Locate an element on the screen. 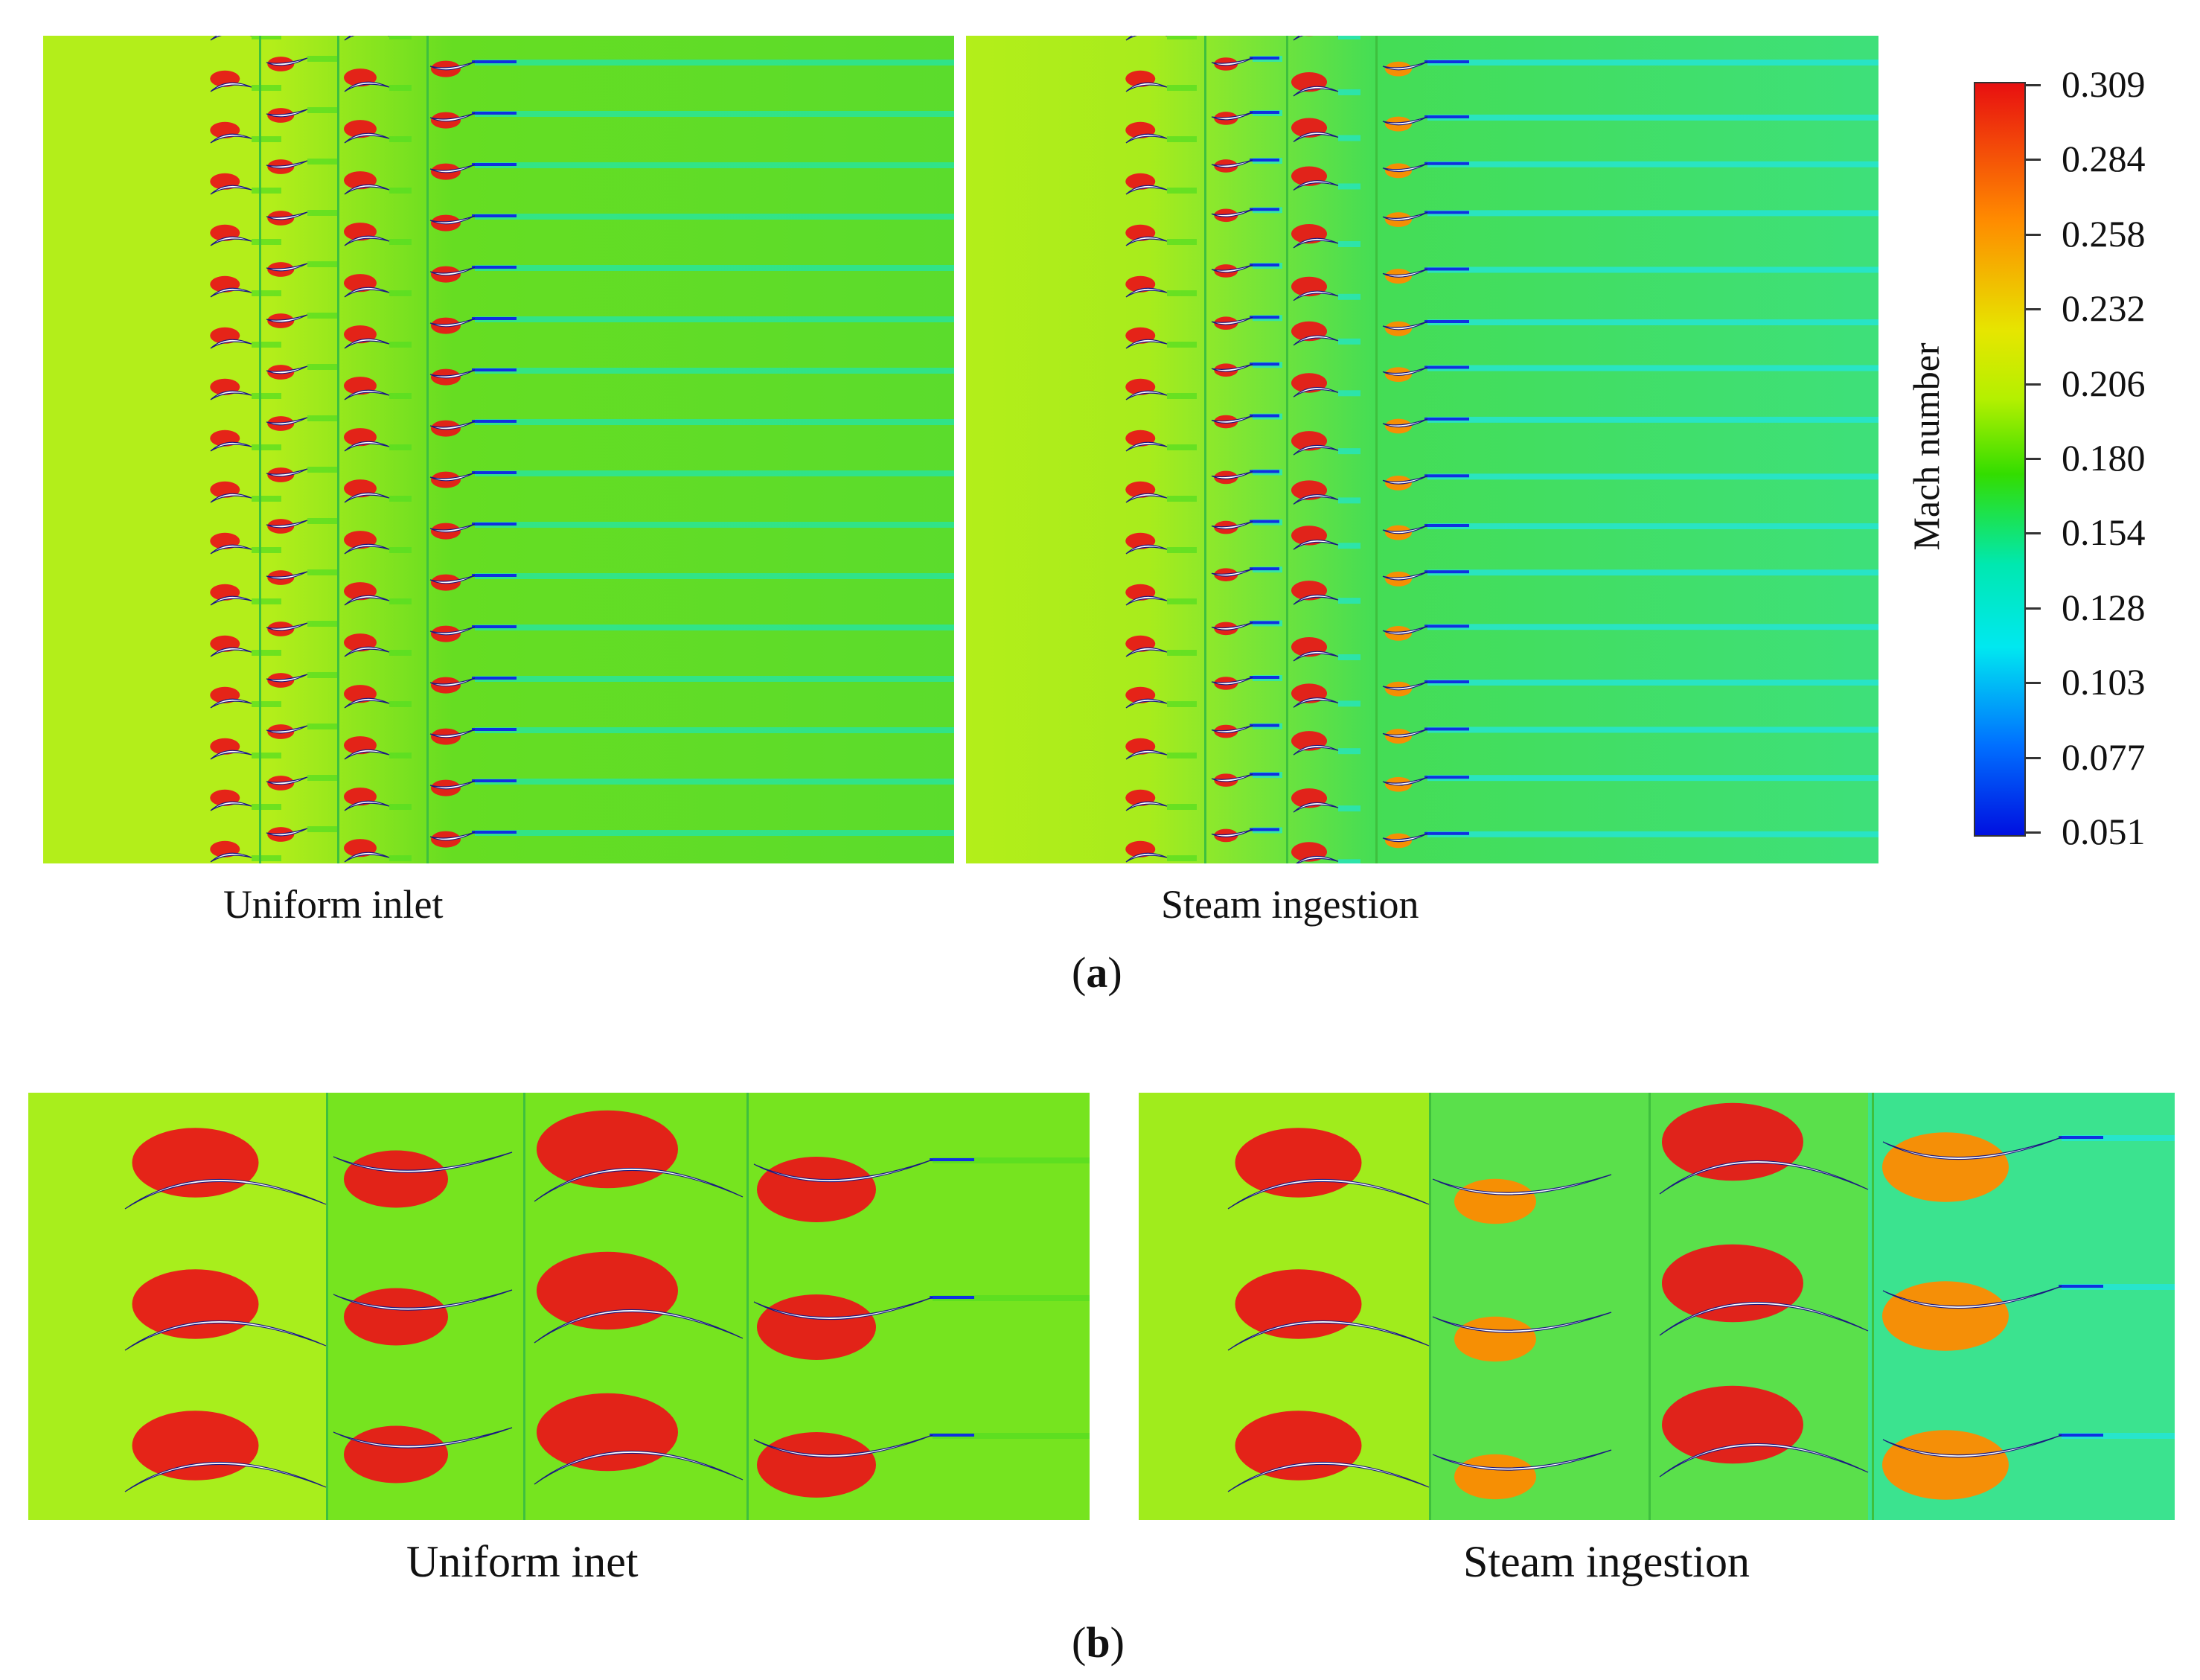 The height and width of the screenshot is (1680, 2200). colorbar-tick-label: 0.206 is located at coordinates (2104, 383).